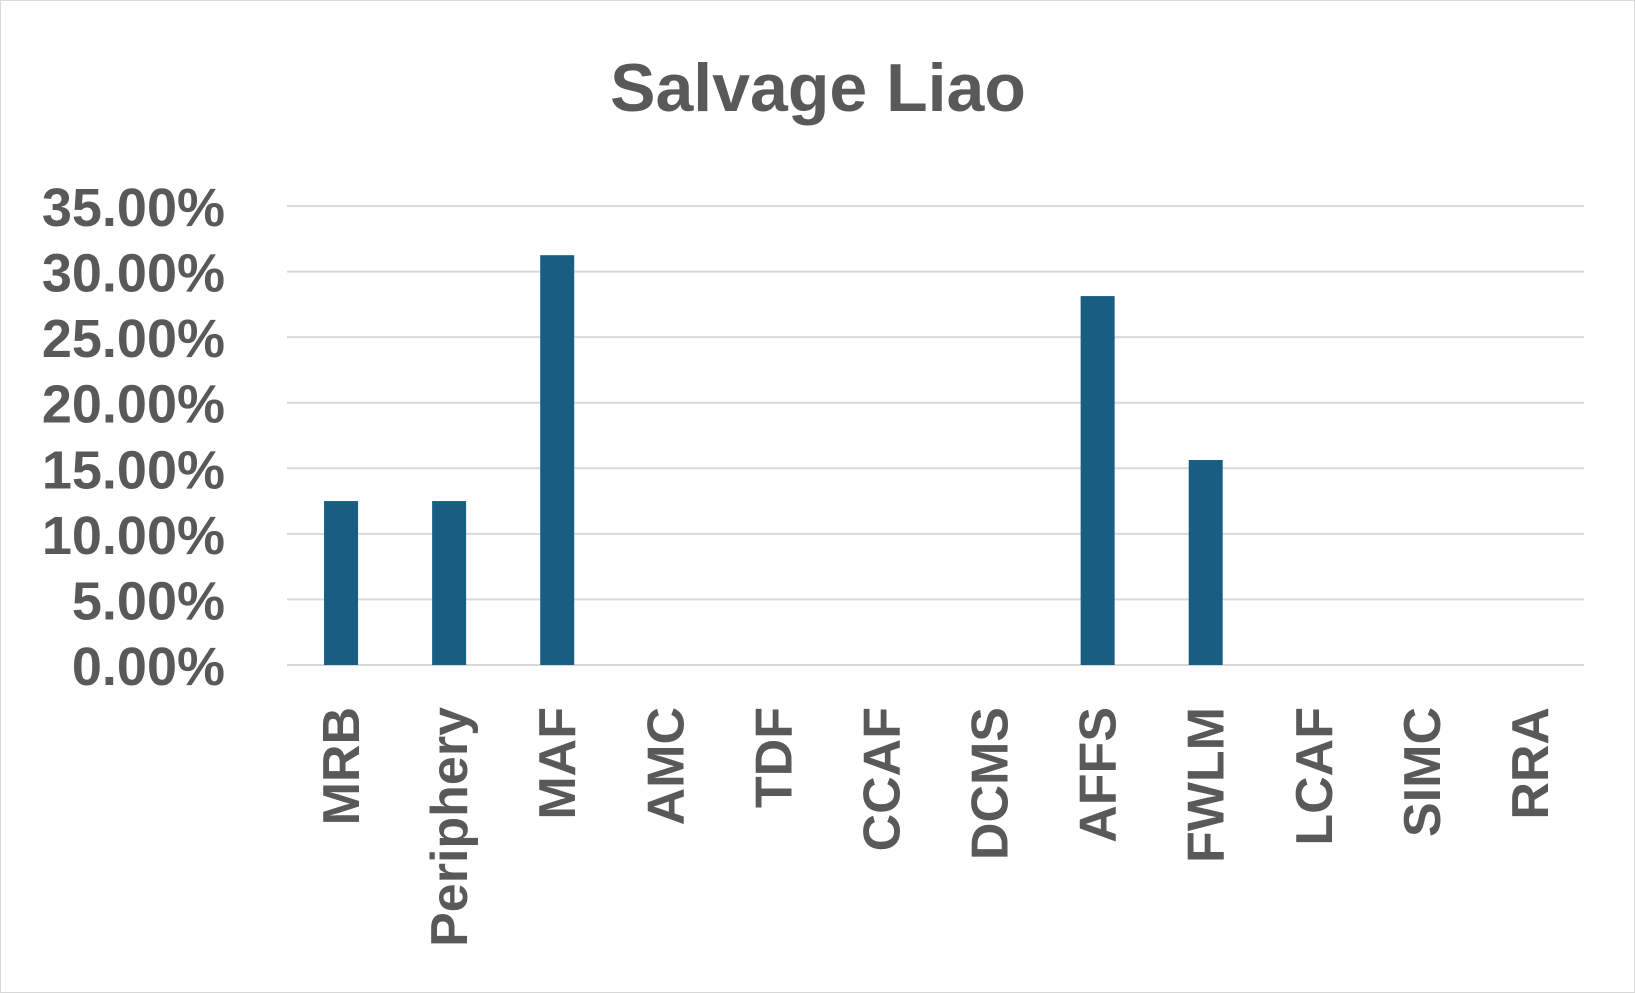  I want to click on x-tick-label: FWLM, so click(1207, 785).